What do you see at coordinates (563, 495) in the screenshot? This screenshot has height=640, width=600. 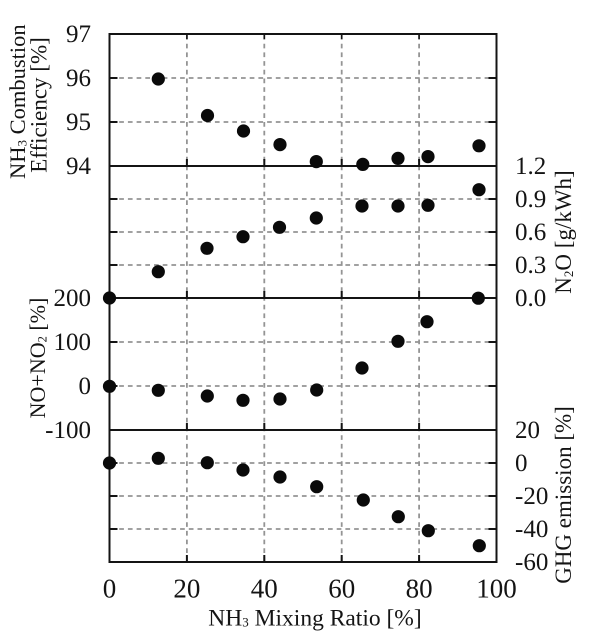 I see `svg-text: GHG emission [%]` at bounding box center [563, 495].